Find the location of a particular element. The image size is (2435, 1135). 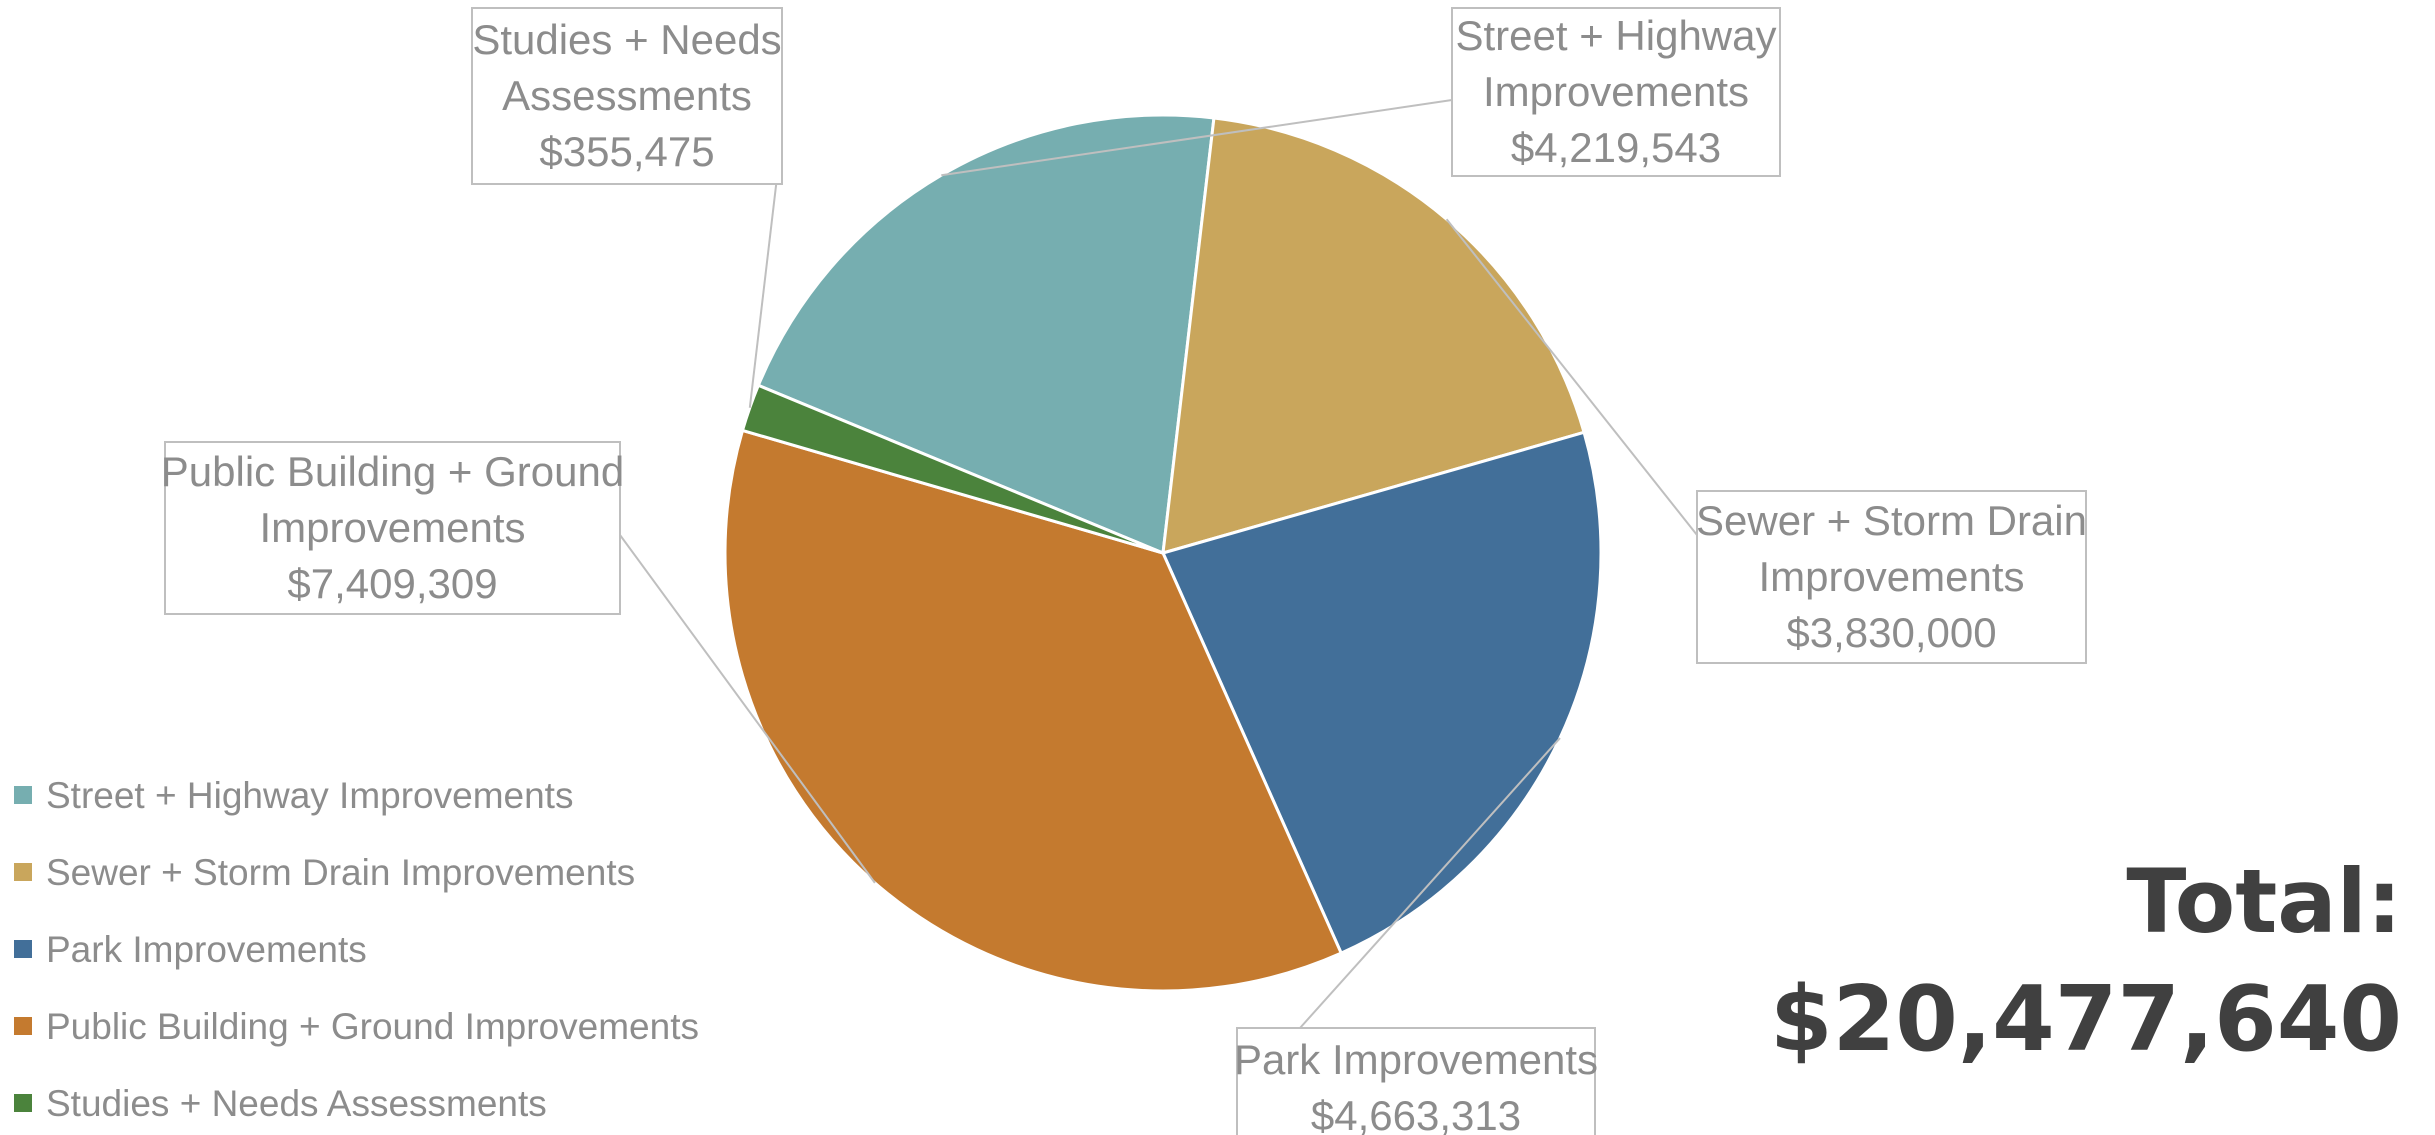

total-block: Total: $20,477,640 is located at coordinates (2086, 961).